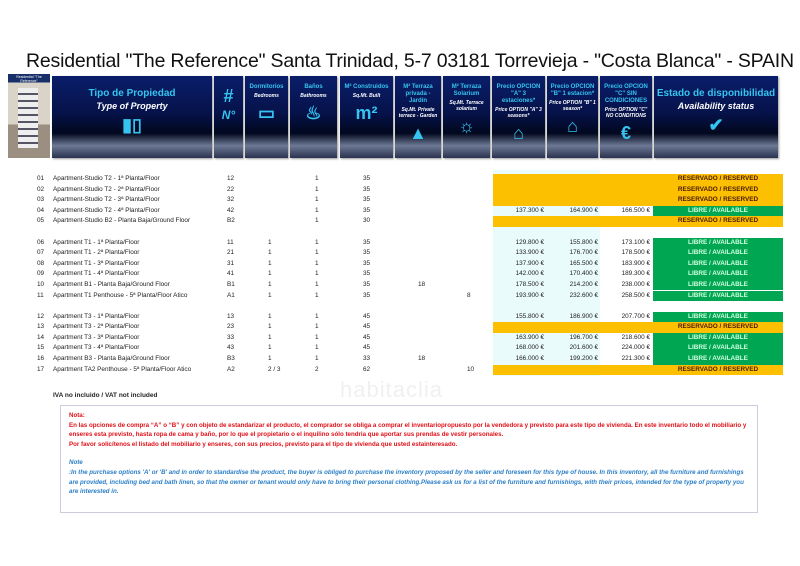 Image resolution: width=800 pixels, height=566 pixels. I want to click on row-number: 01, so click(41, 178).